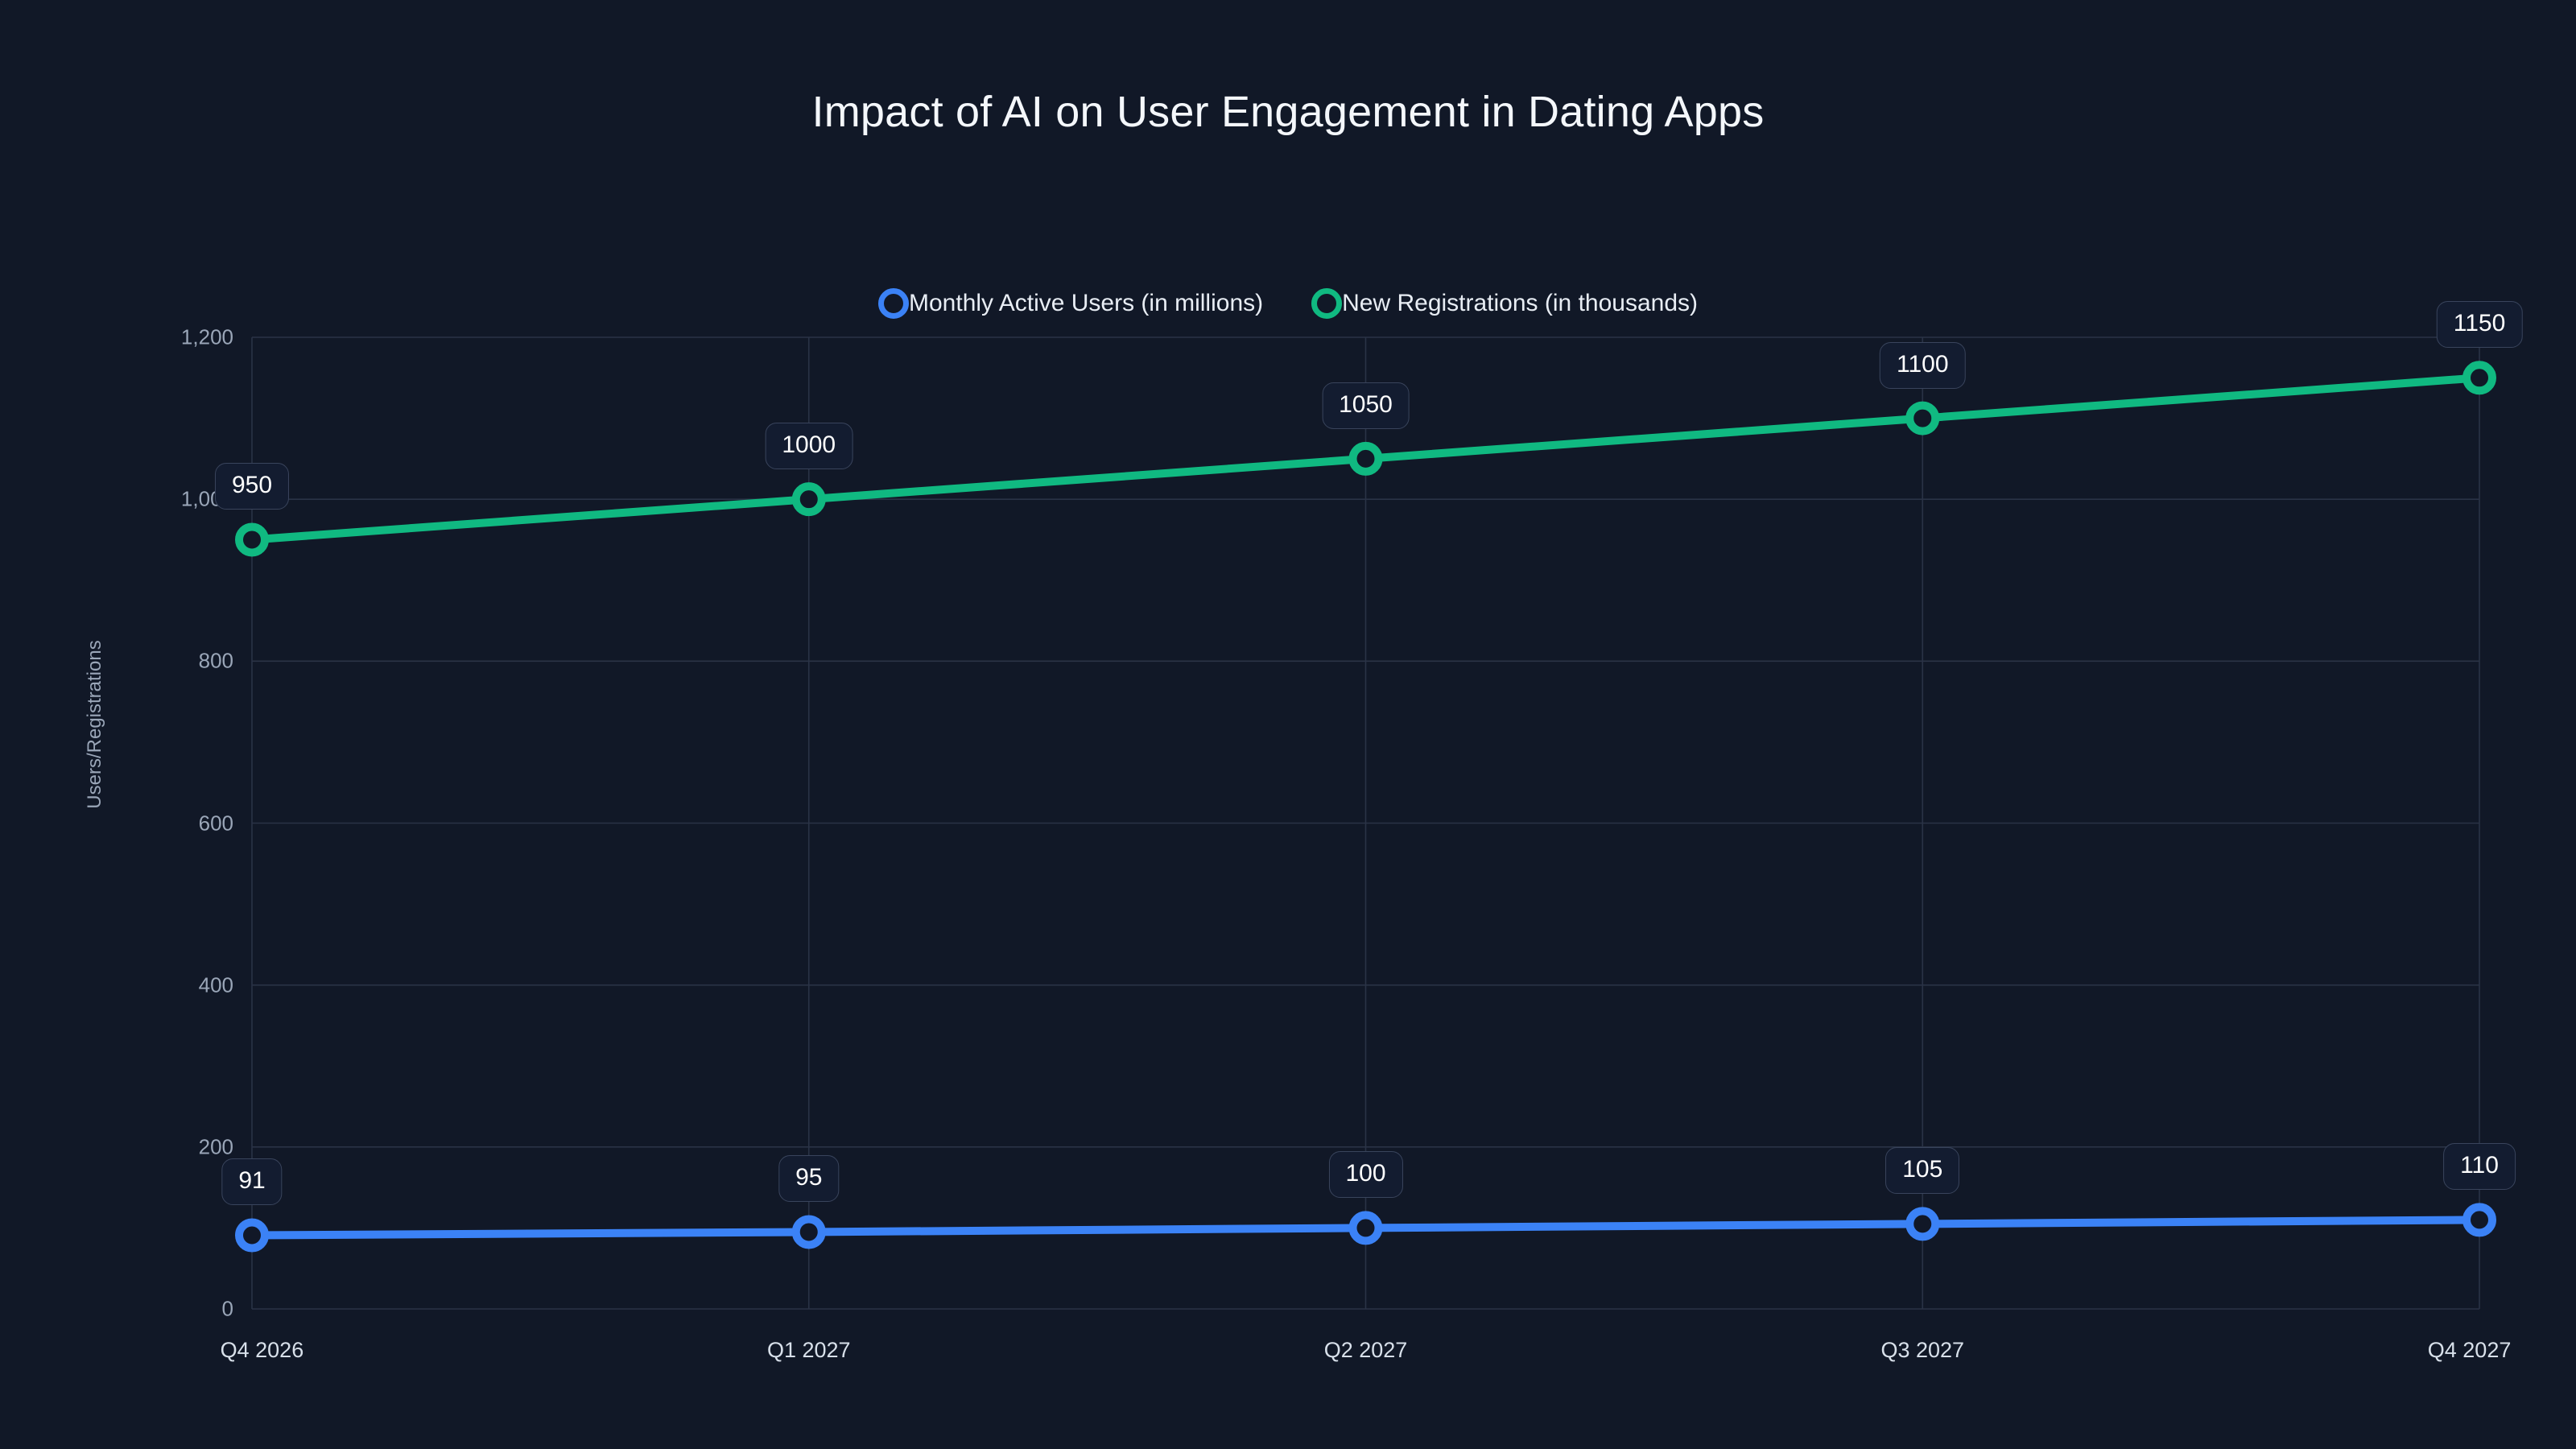 This screenshot has height=1449, width=2576. Describe the element at coordinates (252, 1182) in the screenshot. I see `data-point-label: 91` at that location.